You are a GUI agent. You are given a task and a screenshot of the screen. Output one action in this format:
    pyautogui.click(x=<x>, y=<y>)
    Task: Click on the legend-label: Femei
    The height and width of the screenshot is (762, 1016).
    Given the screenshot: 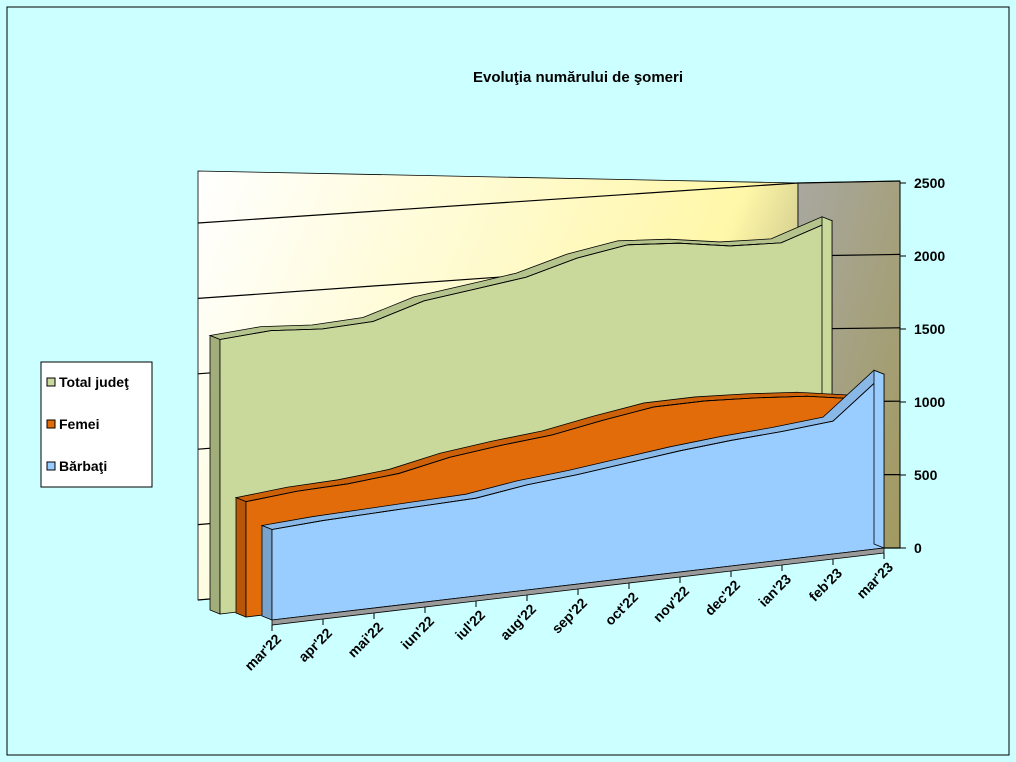 What is the action you would take?
    pyautogui.click(x=79, y=424)
    